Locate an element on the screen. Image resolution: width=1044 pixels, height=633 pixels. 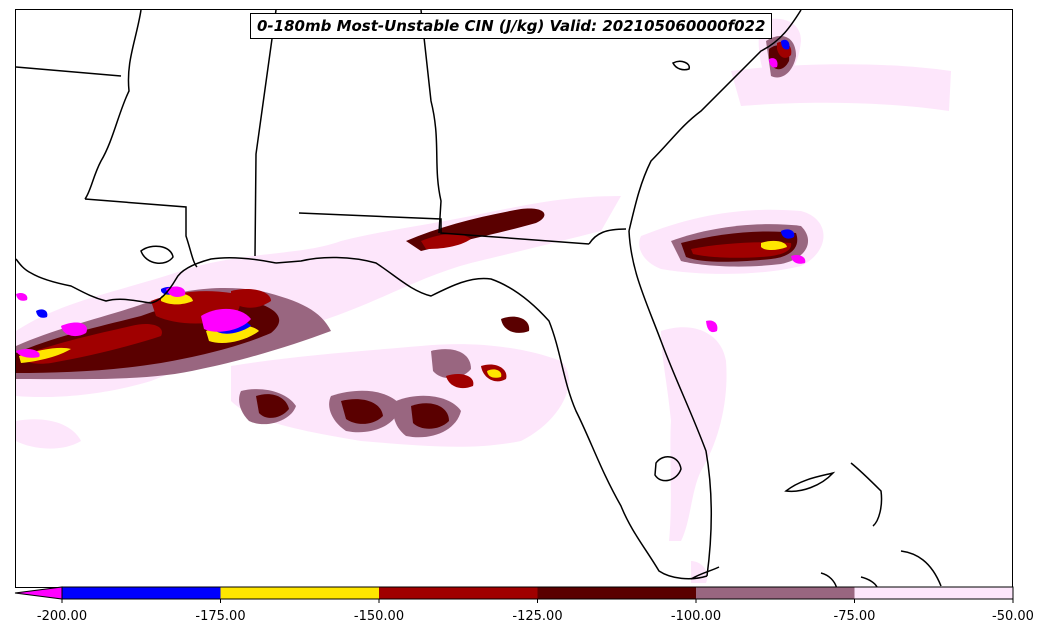
colorbar-extend-min is located at coordinates (38, 593).